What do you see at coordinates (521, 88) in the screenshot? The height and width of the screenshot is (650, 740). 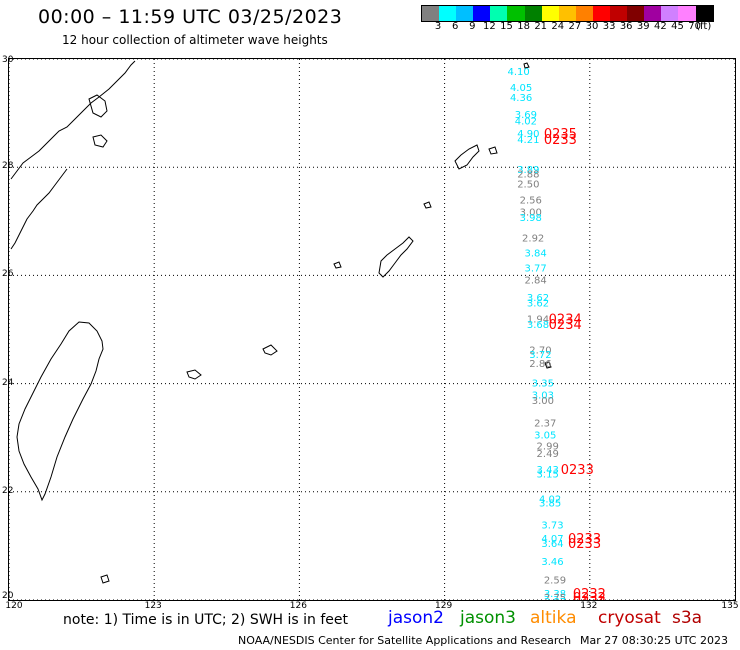 I see `wave-height-value: 4.05` at bounding box center [521, 88].